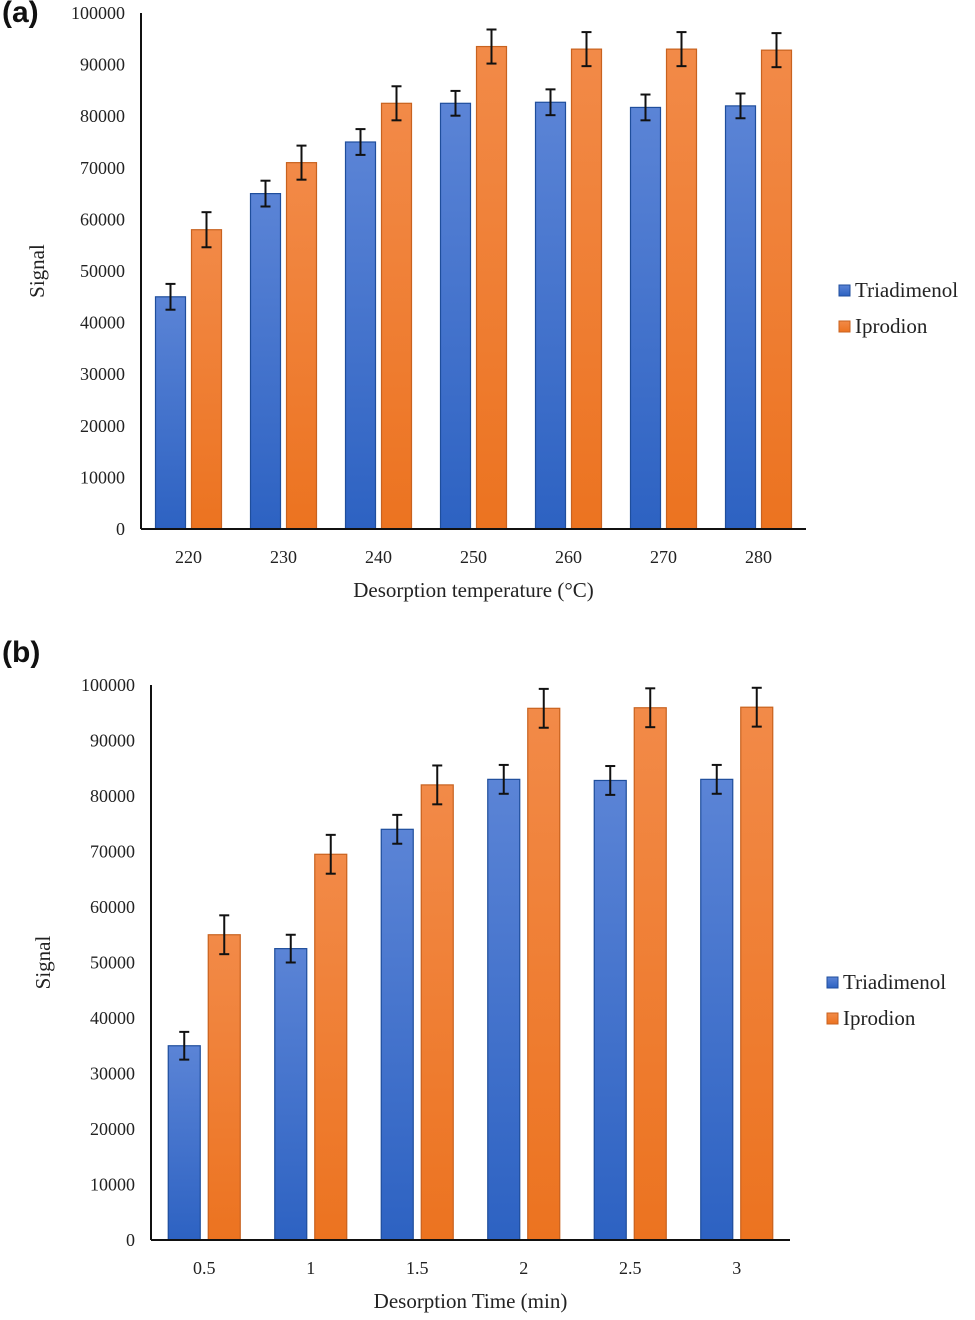  Describe the element at coordinates (21, 652) in the screenshot. I see `panel-label-b: (b)` at that location.